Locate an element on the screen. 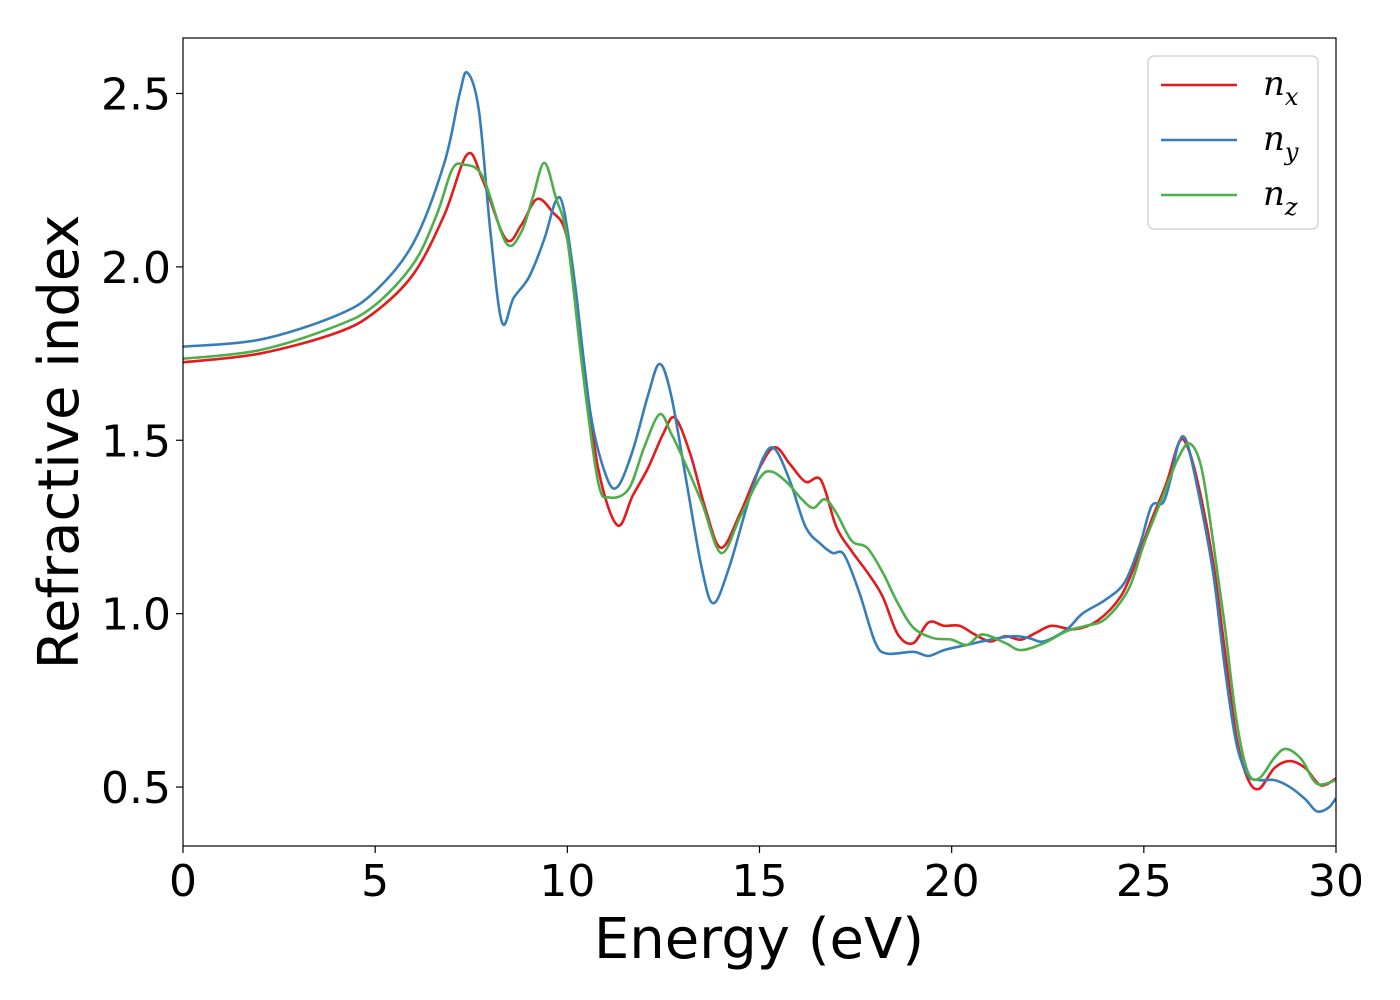  legend-label-subscript: y is located at coordinates (1291, 152).